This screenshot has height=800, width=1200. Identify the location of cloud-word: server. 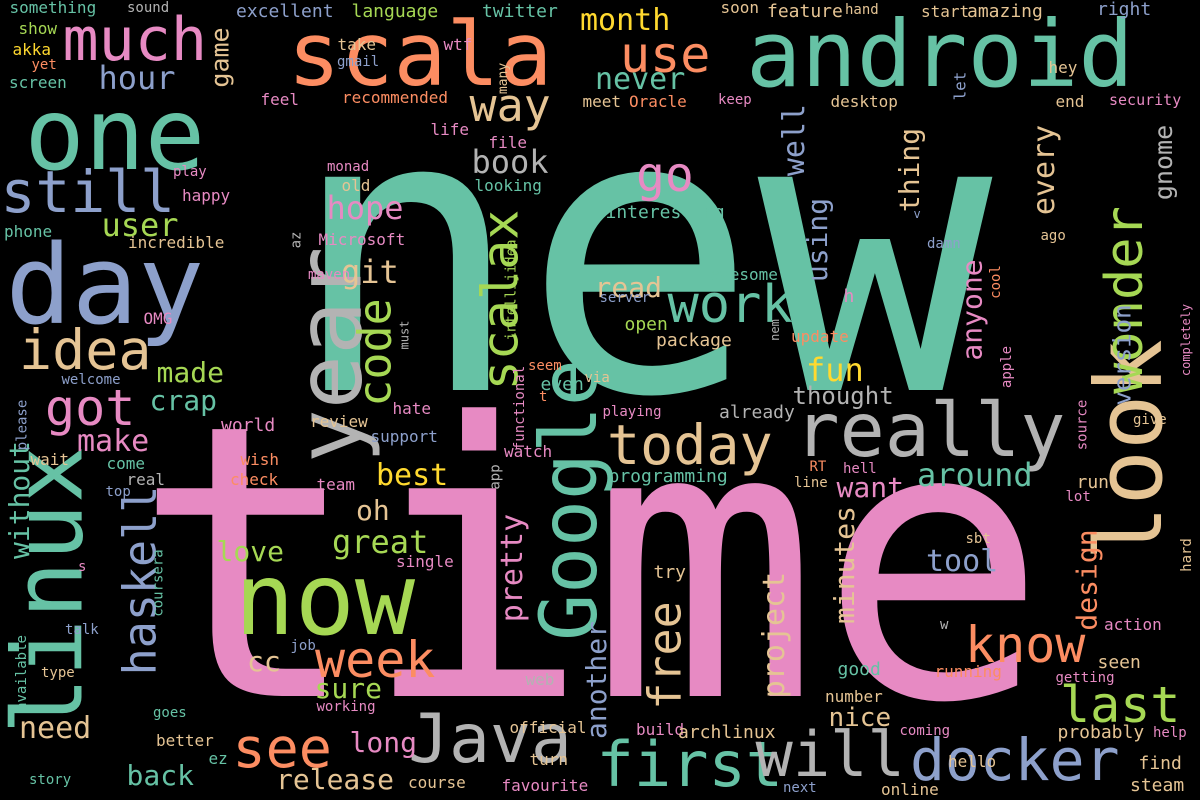
(625, 298).